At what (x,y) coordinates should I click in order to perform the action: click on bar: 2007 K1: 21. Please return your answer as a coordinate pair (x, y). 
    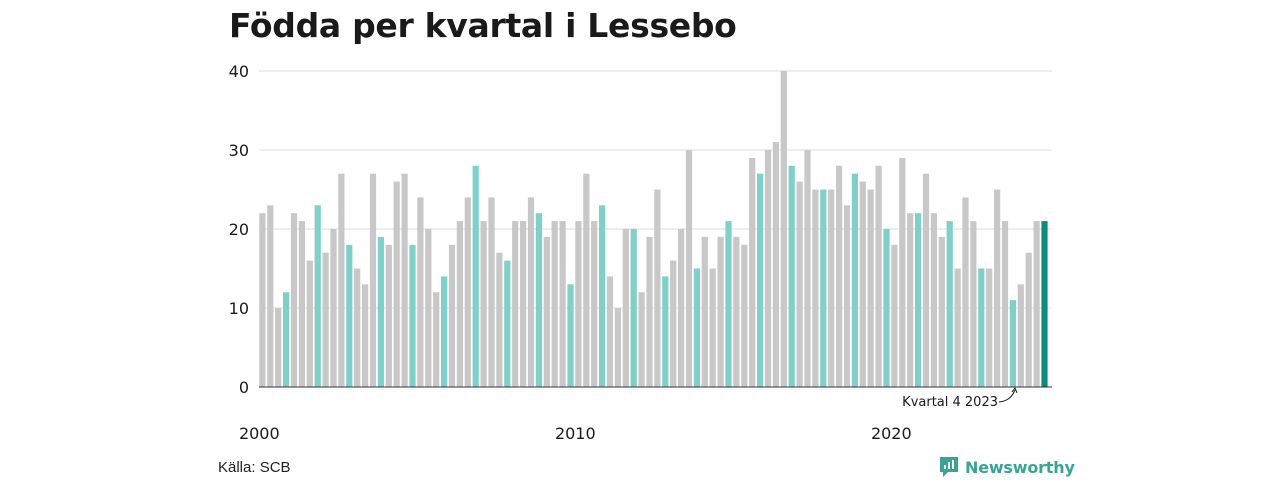
    Looking at the image, I should click on (483, 304).